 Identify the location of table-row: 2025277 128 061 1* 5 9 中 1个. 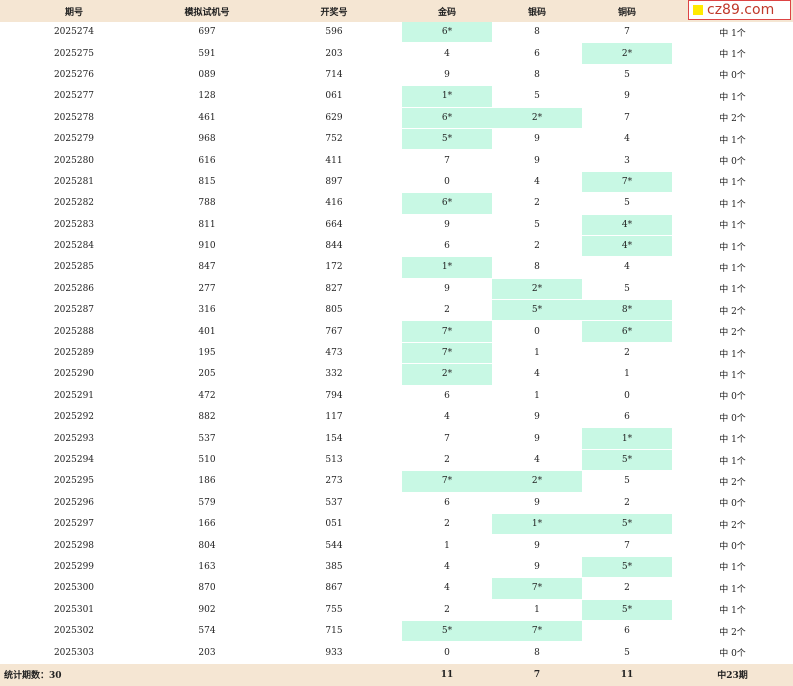
(396, 96).